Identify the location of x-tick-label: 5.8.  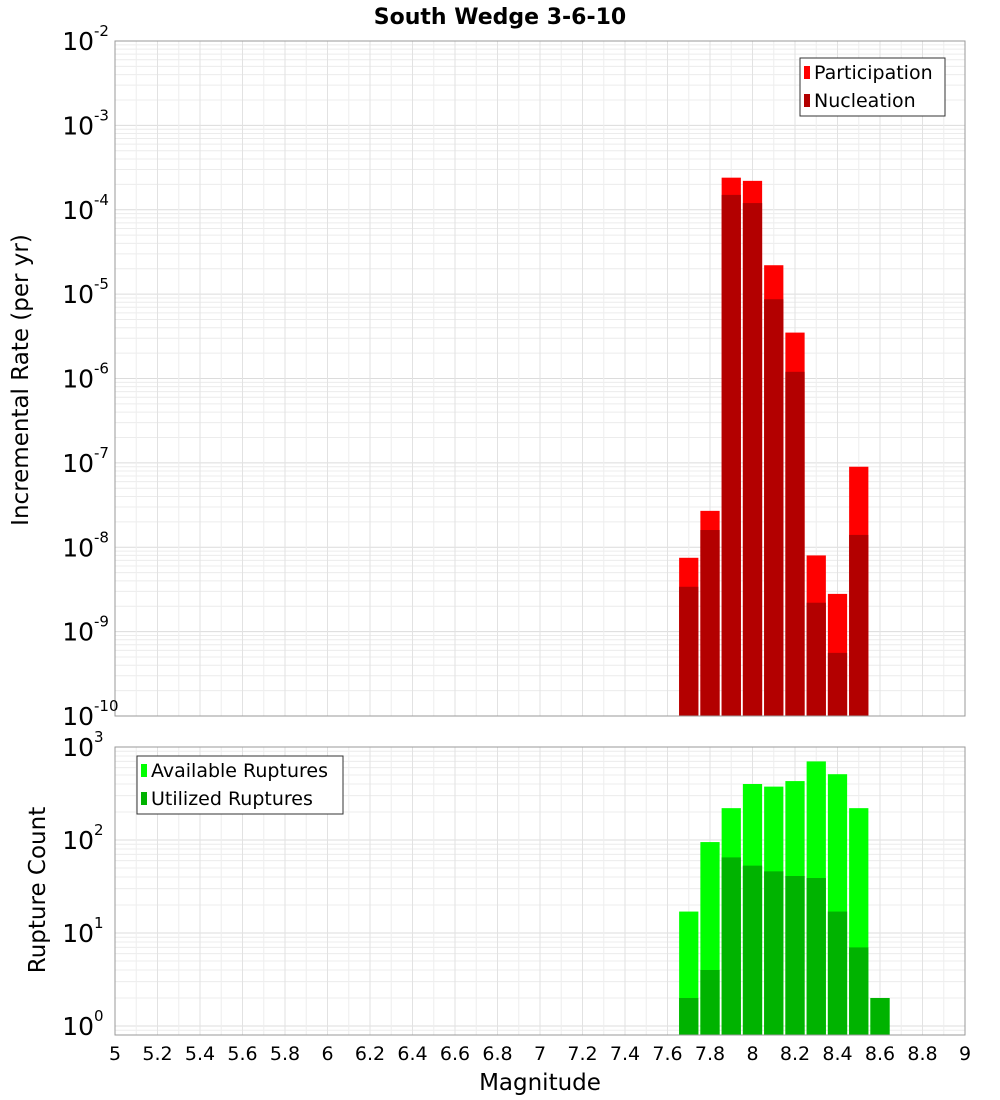
(285, 1054).